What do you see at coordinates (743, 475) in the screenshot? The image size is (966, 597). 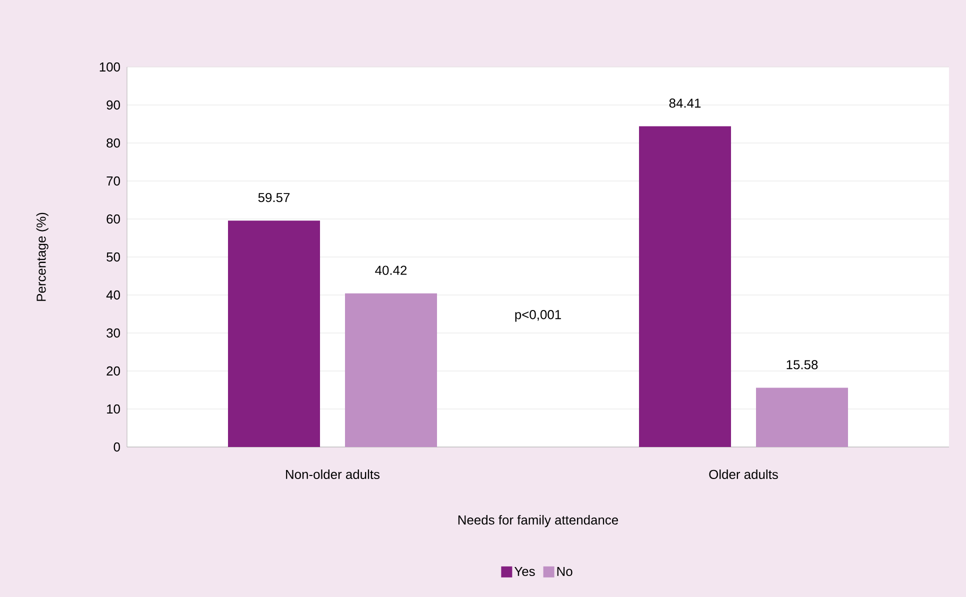 I see `x-tick-label: Older adults` at bounding box center [743, 475].